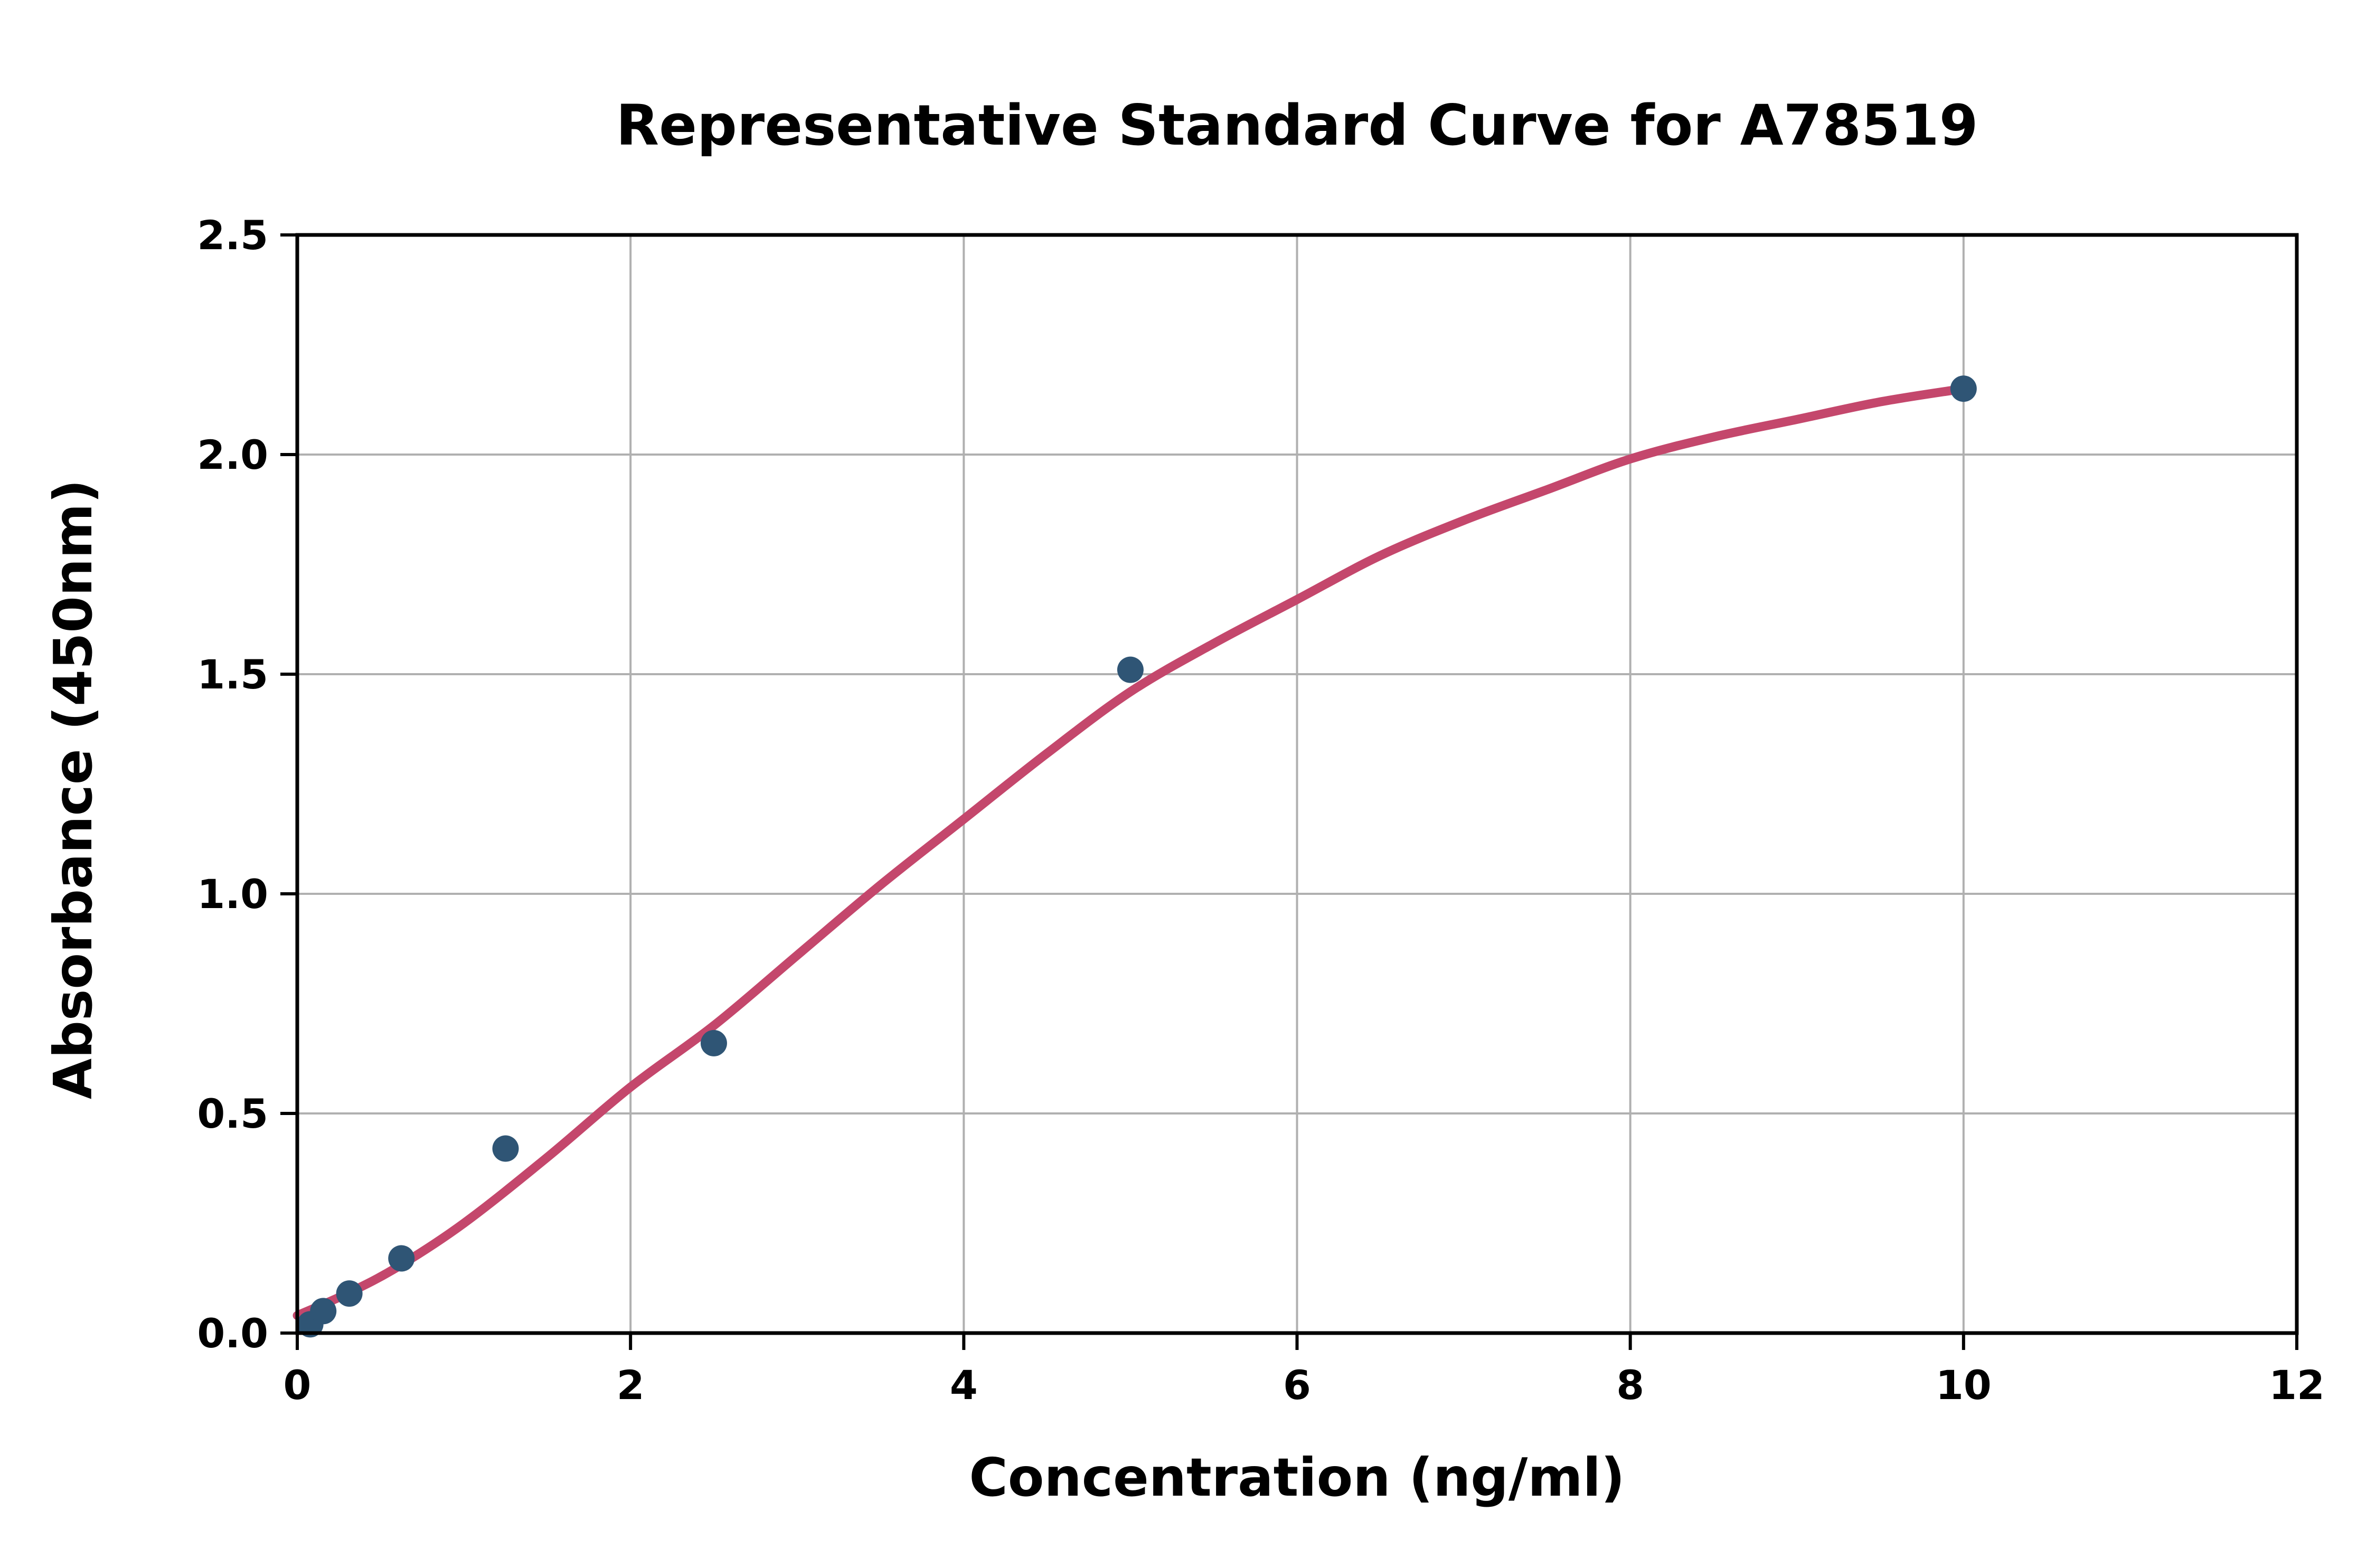 This screenshot has height=1568, width=2376. I want to click on y-axis-label: Absorbance (450nm), so click(73, 790).